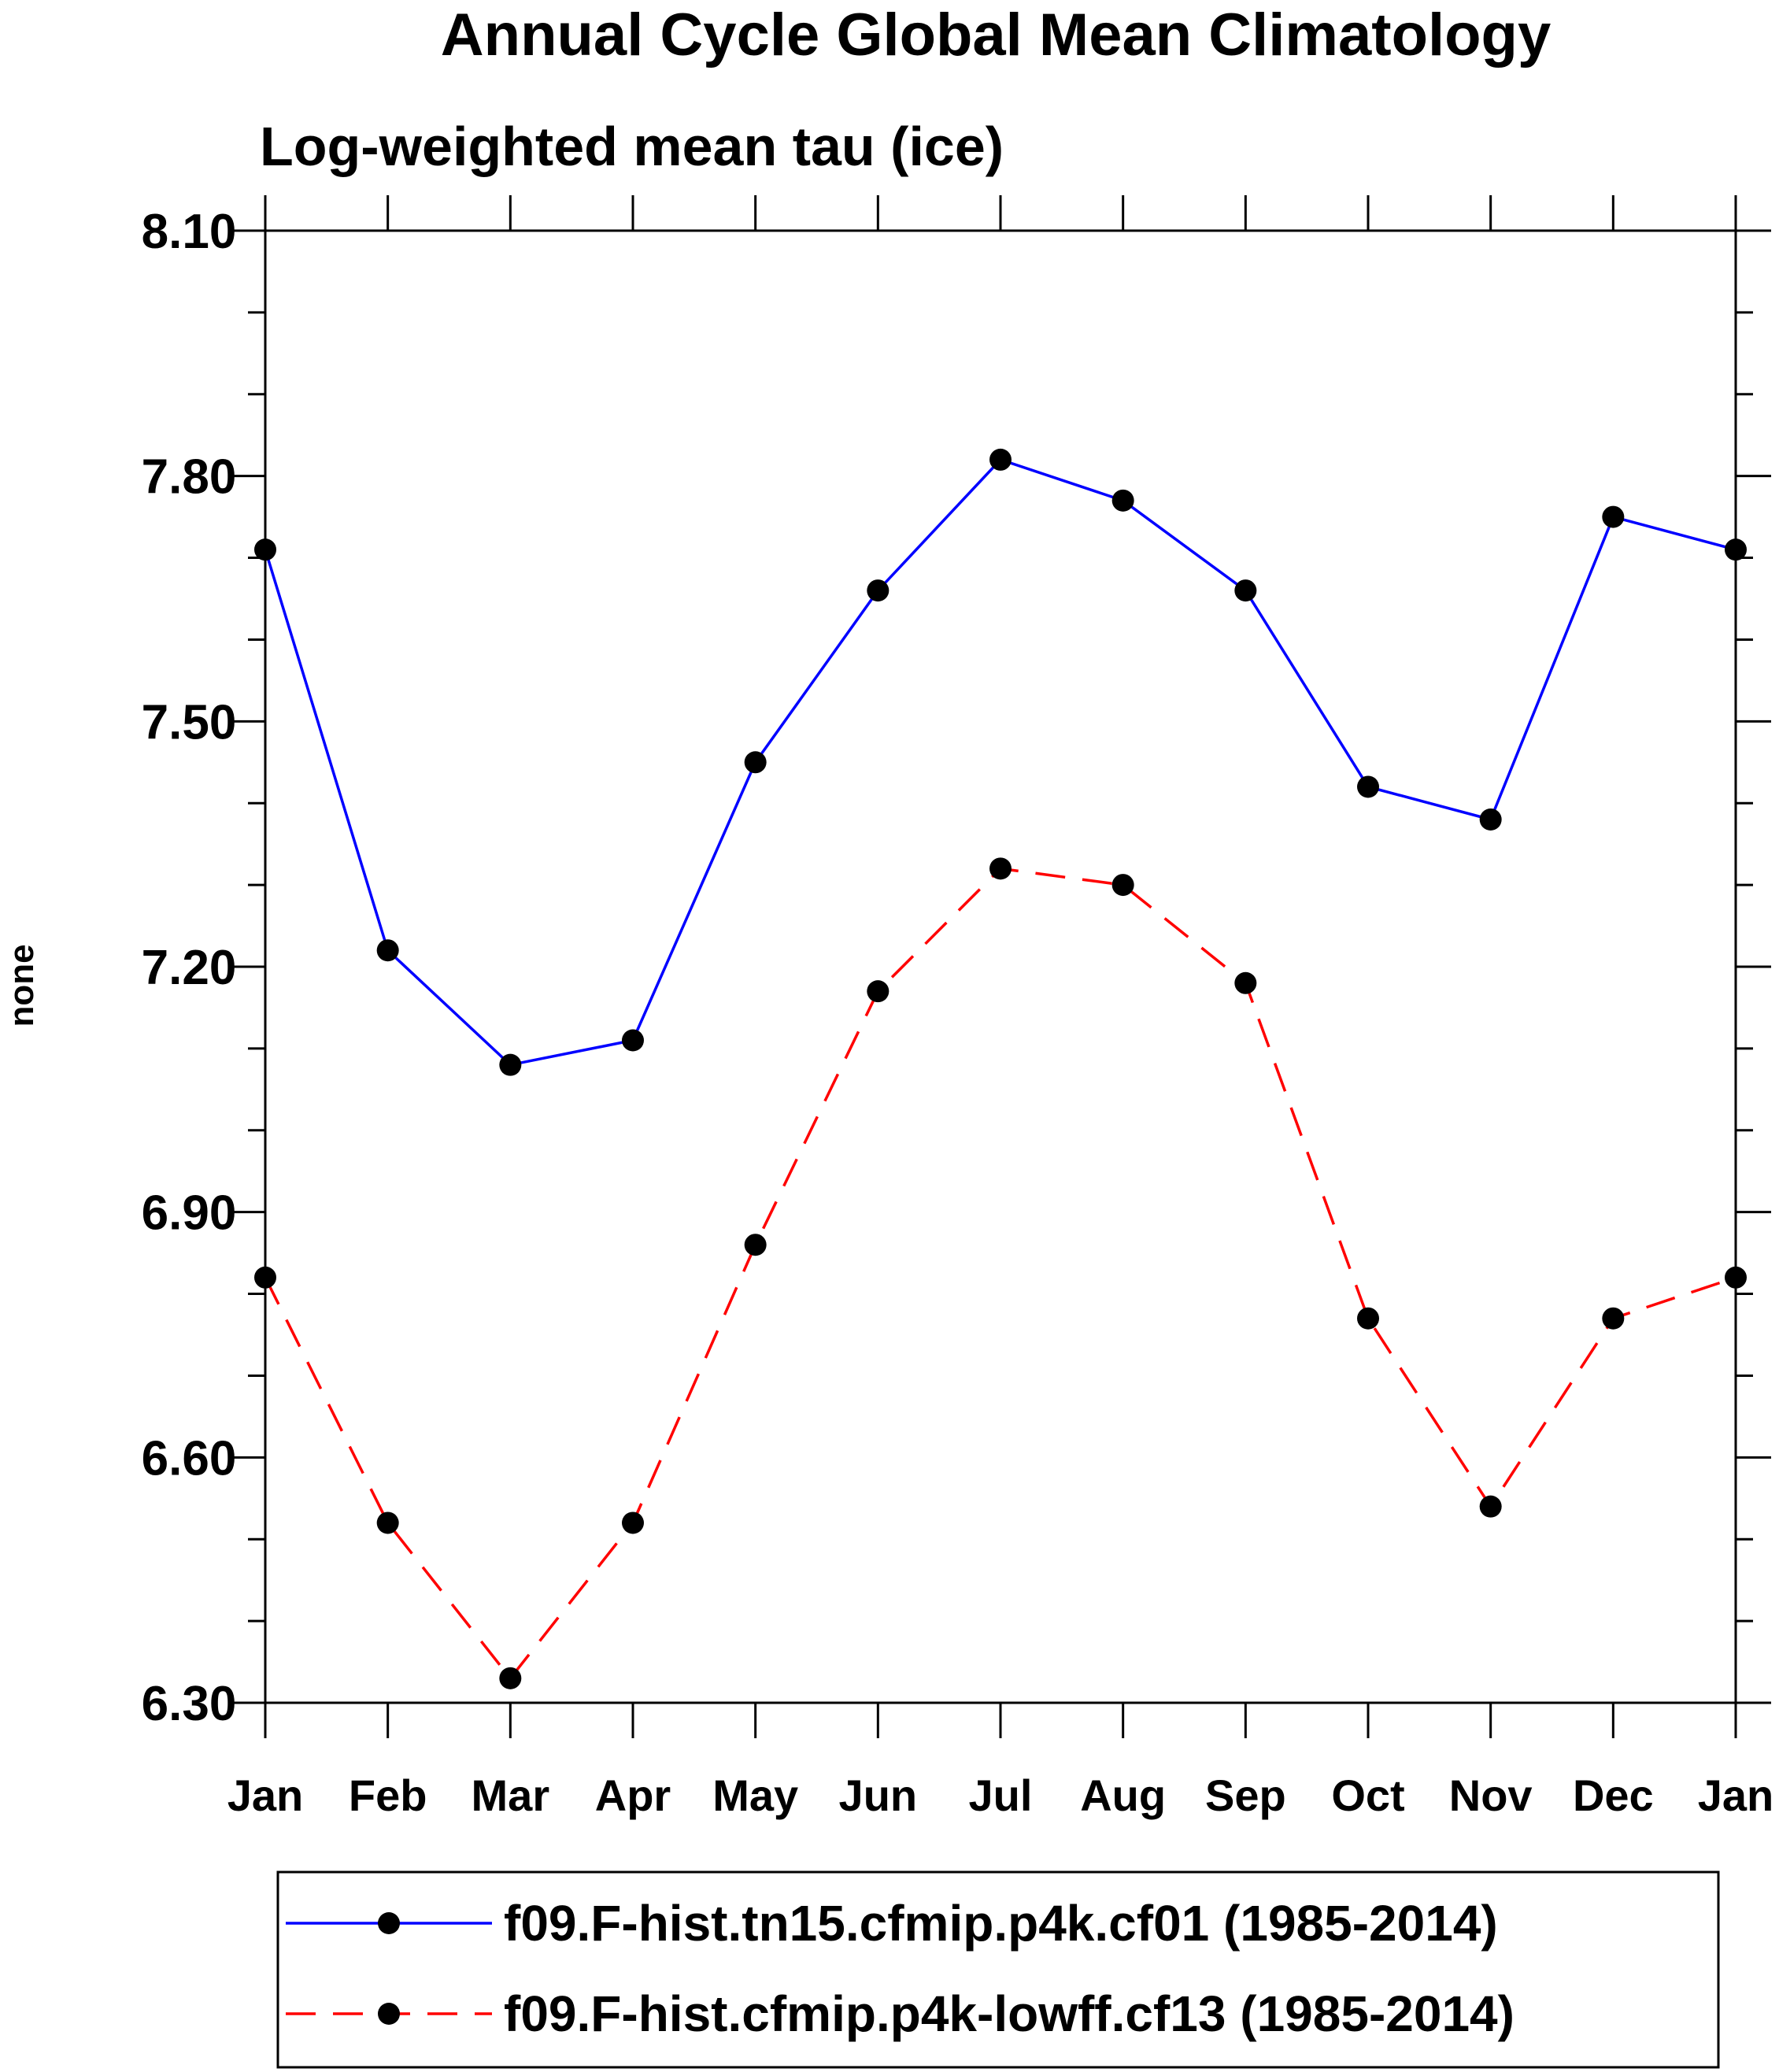 This screenshot has height=2072, width=1779. What do you see at coordinates (189, 1704) in the screenshot?
I see `y-tick-label: 6.30` at bounding box center [189, 1704].